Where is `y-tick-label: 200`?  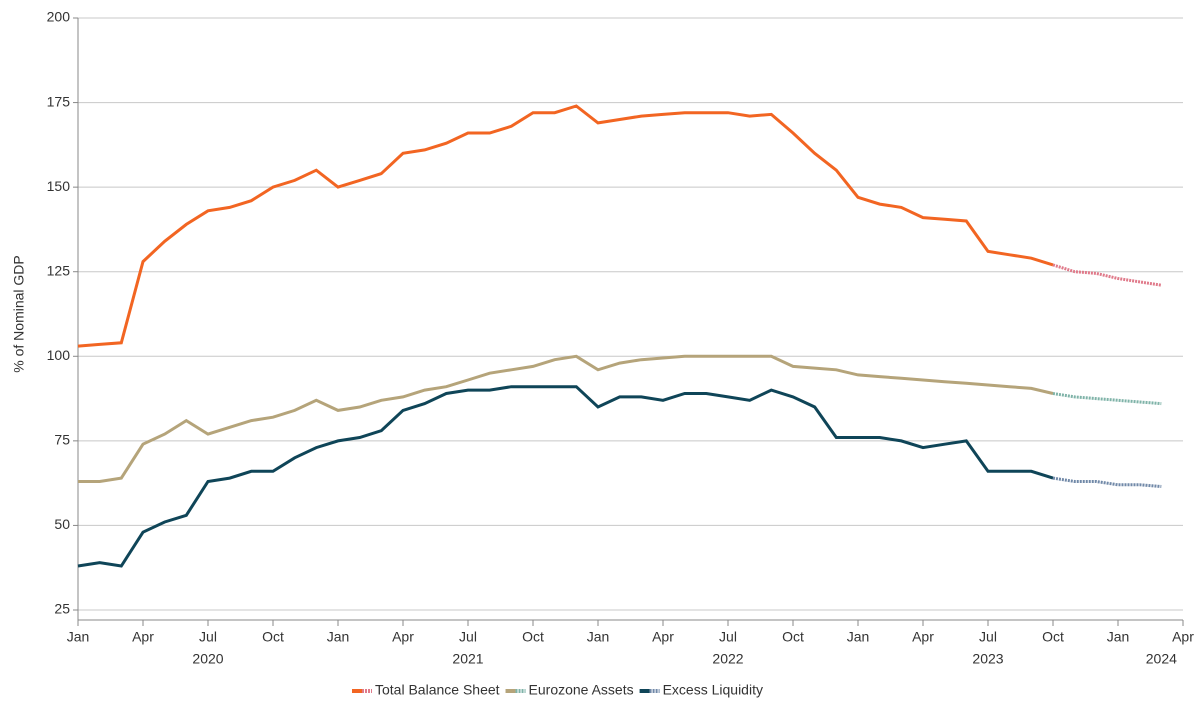
y-tick-label: 200 is located at coordinates (59, 17).